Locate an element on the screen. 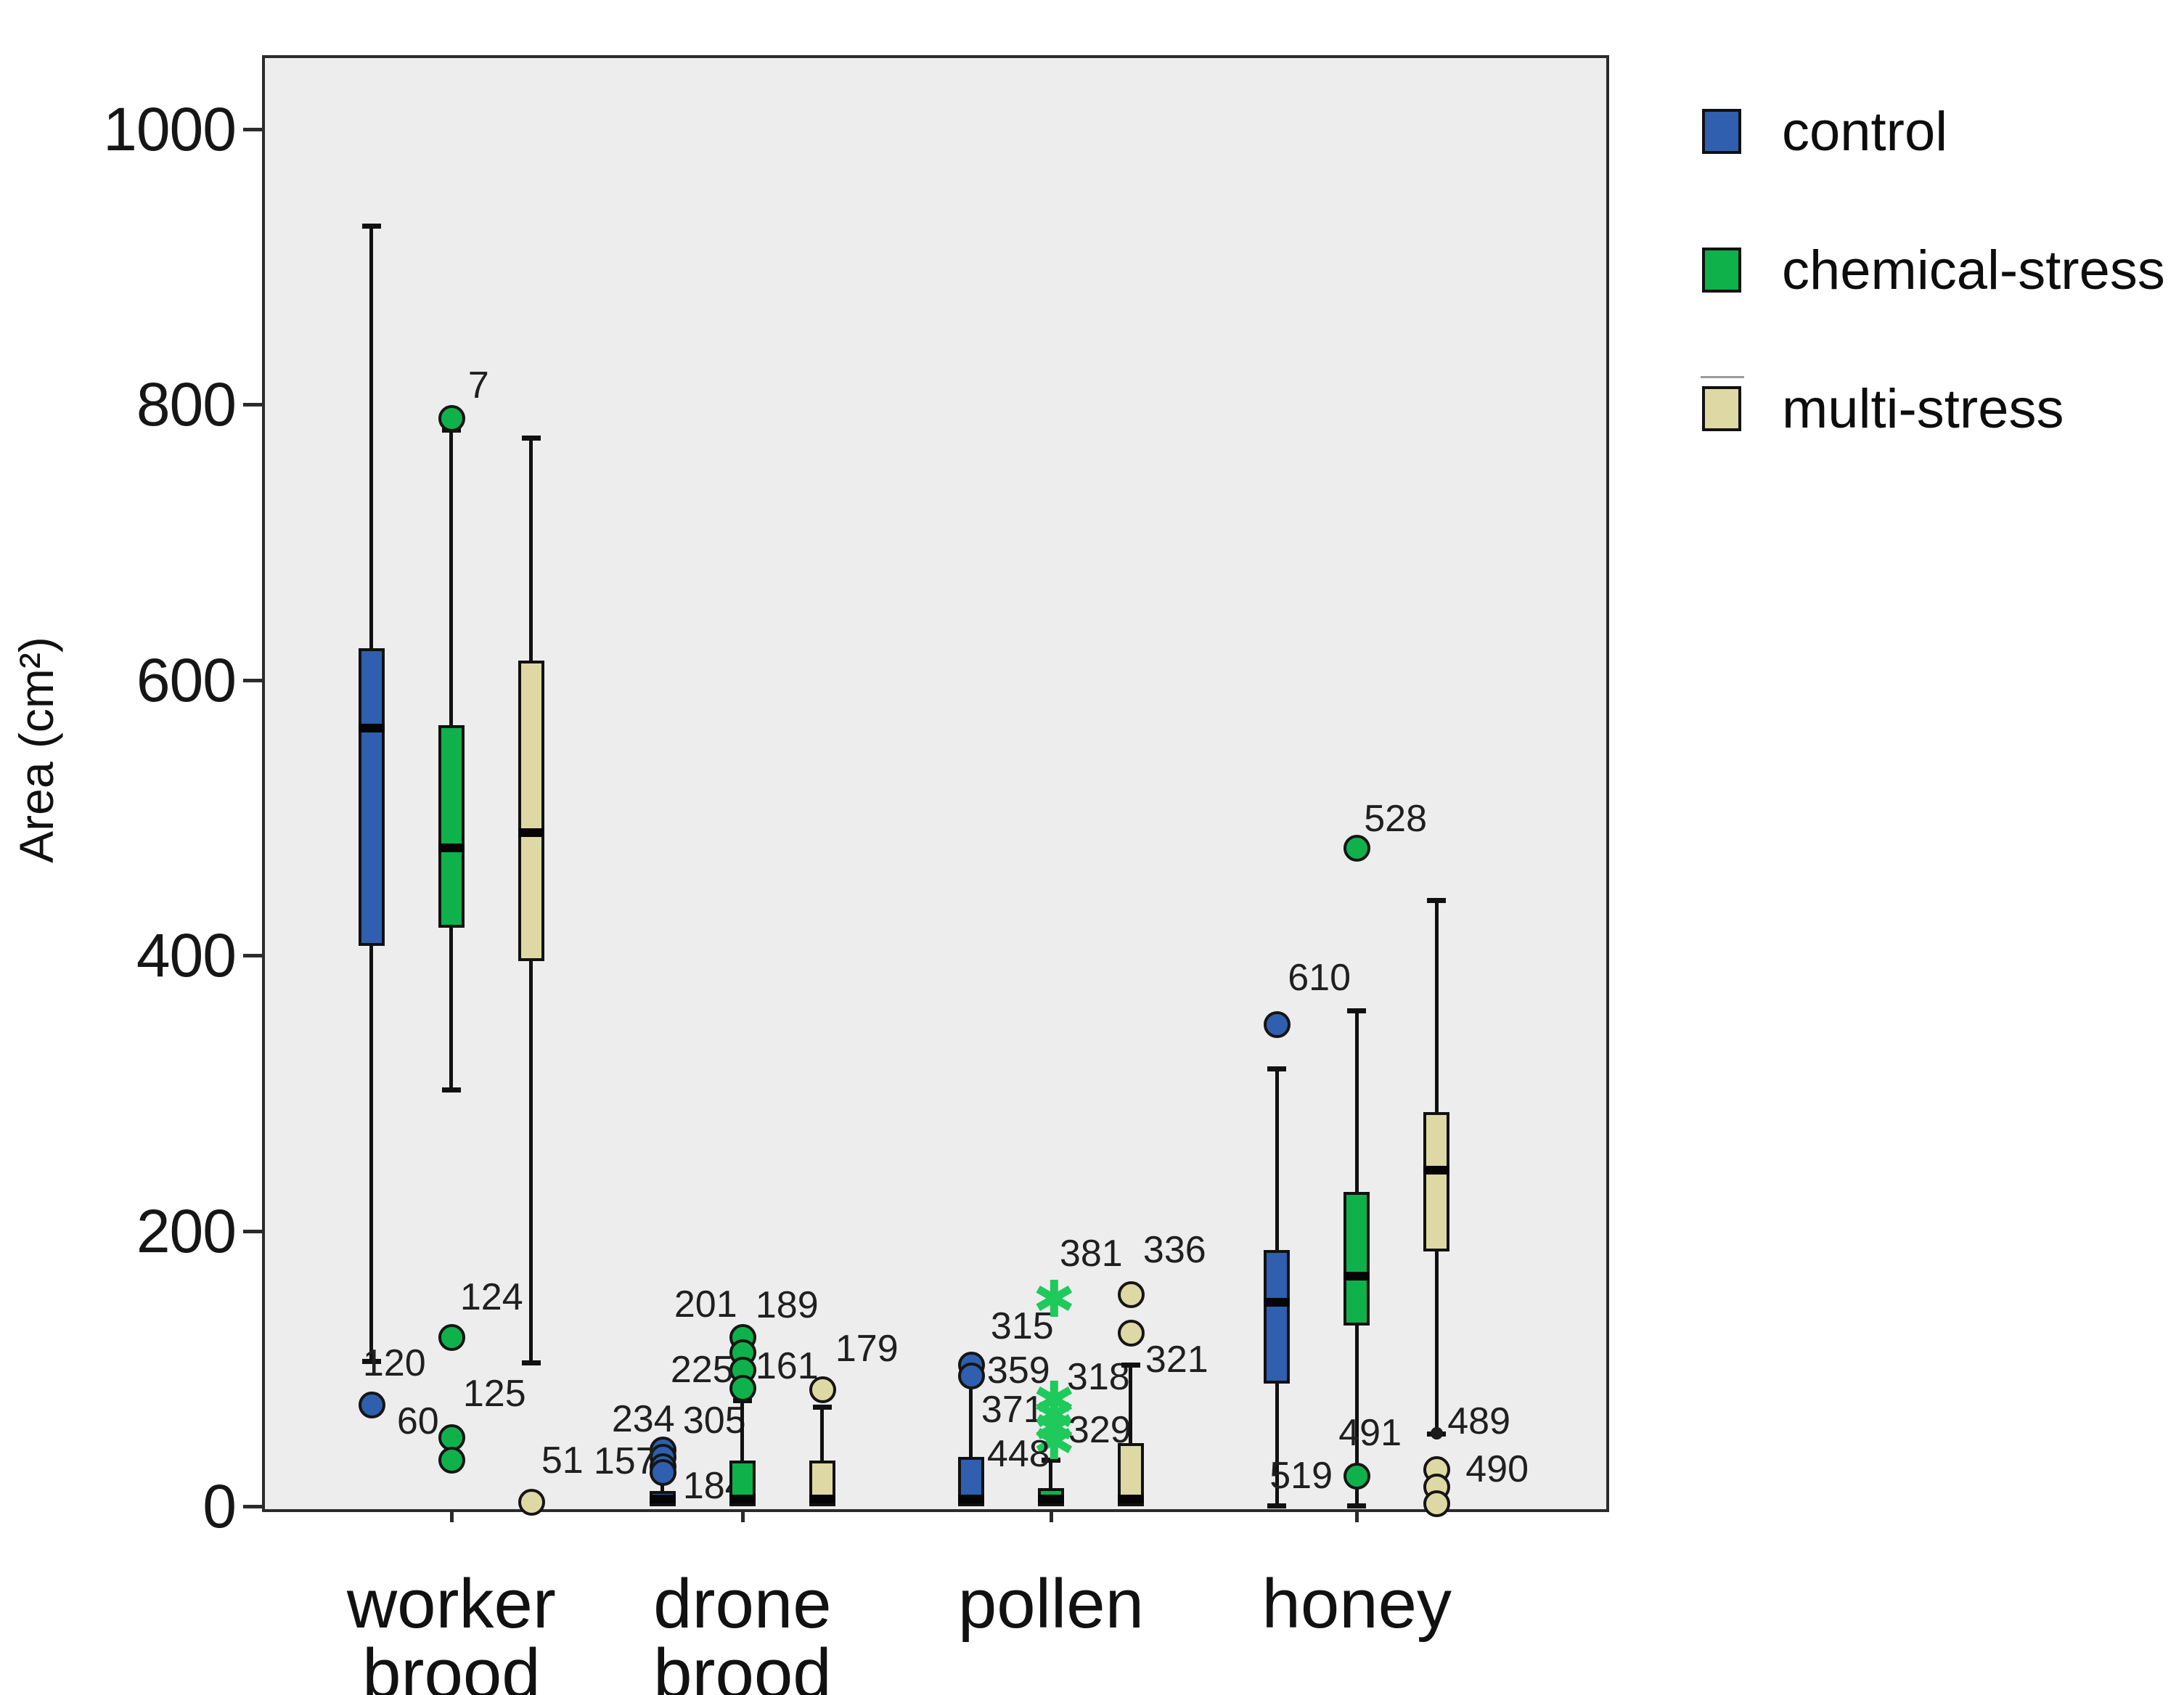 The width and height of the screenshot is (2184, 1695). whisker-control-drone-brood is located at coordinates (662, 1490).